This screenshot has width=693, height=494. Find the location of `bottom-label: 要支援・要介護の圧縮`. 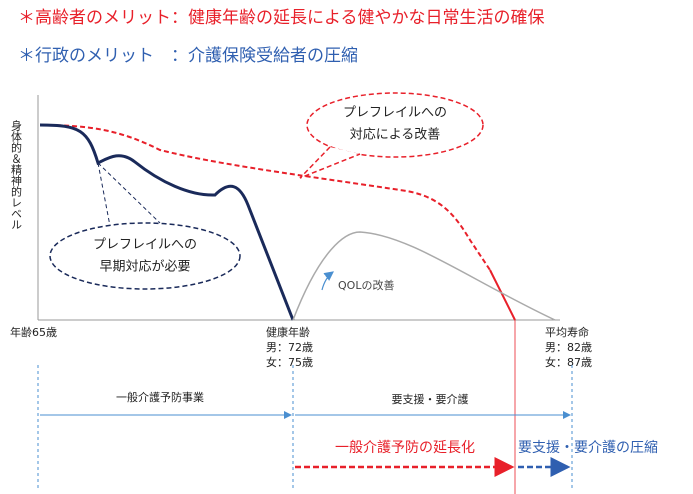

bottom-label: 要支援・要介護の圧縮 is located at coordinates (588, 448).